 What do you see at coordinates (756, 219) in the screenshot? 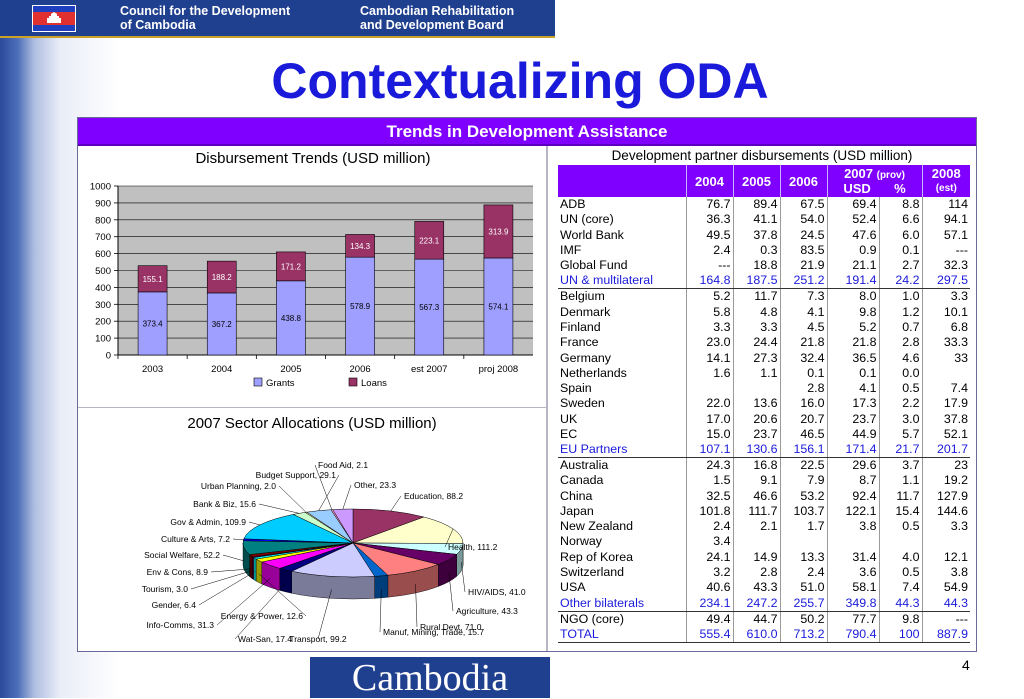
I see `table-cell: 41.1` at bounding box center [756, 219].